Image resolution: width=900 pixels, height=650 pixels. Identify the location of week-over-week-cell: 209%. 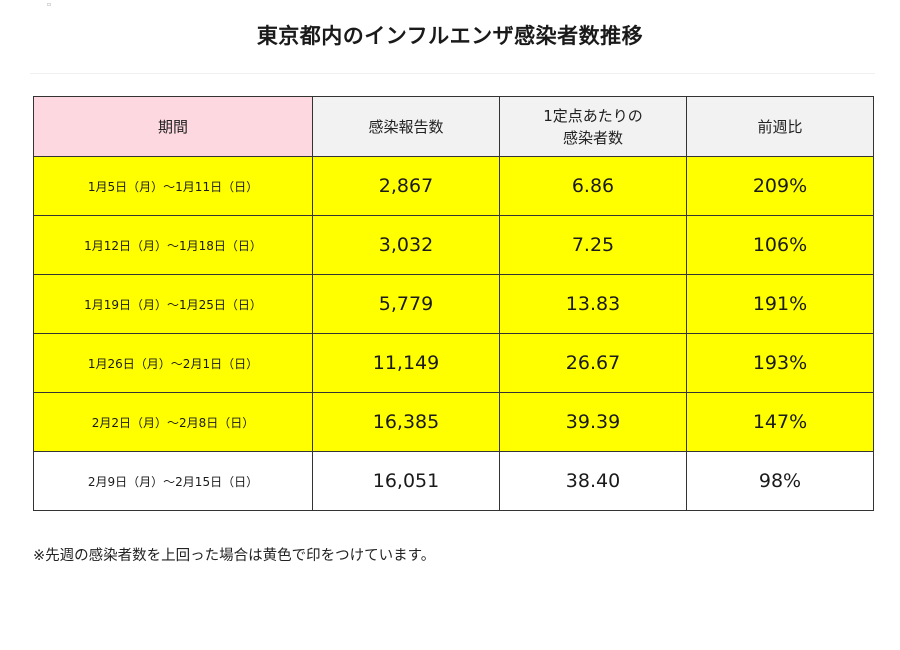
(780, 186).